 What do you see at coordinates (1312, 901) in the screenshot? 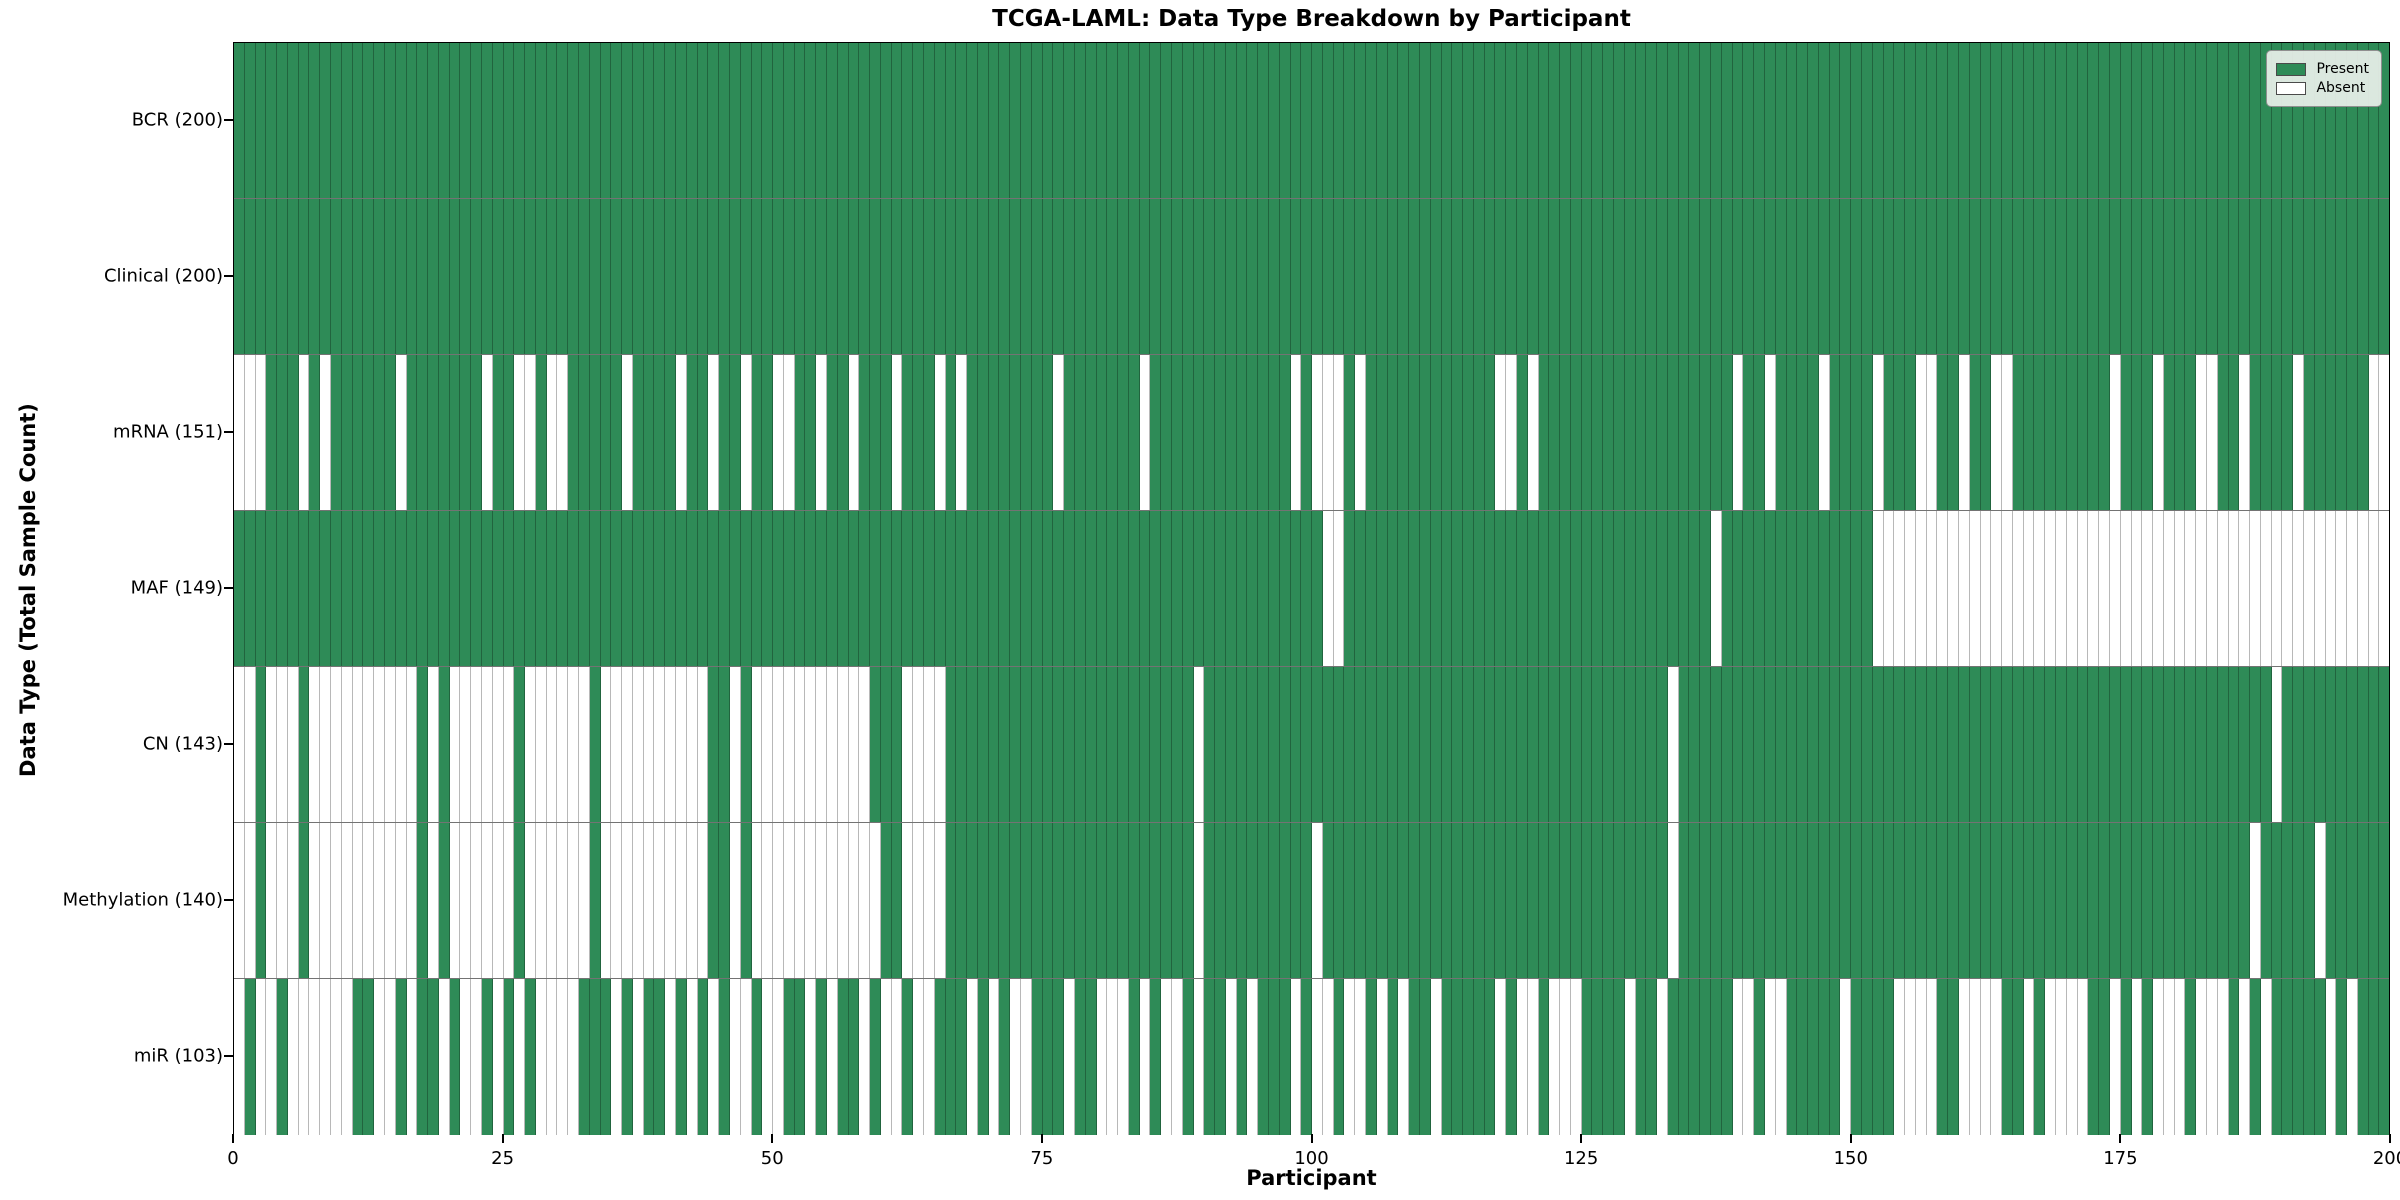
I see `heatmap-row-Methylation` at bounding box center [1312, 901].